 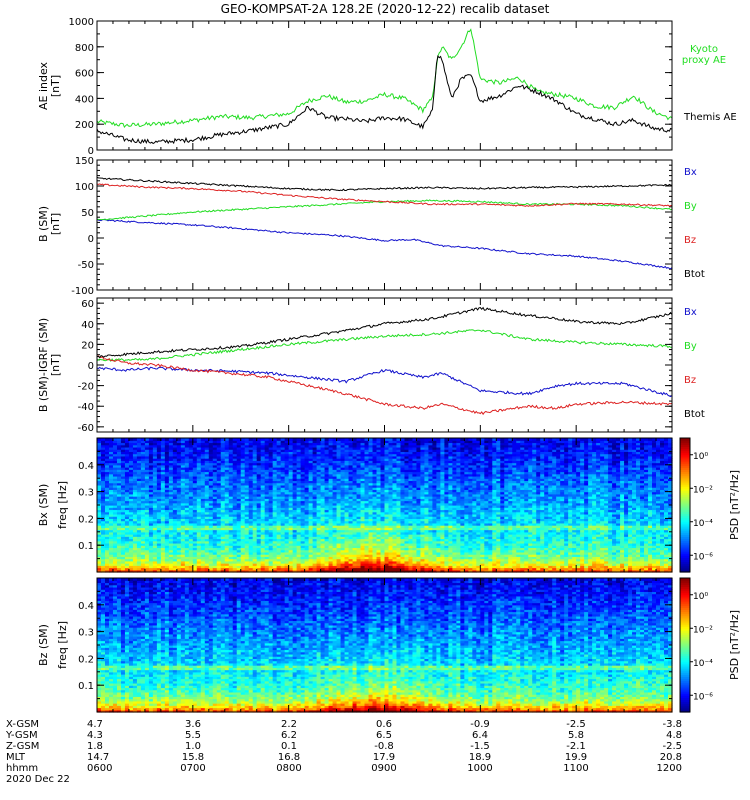 What do you see at coordinates (690, 172) in the screenshot?
I see `b-sm-legend-bx: Bx` at bounding box center [690, 172].